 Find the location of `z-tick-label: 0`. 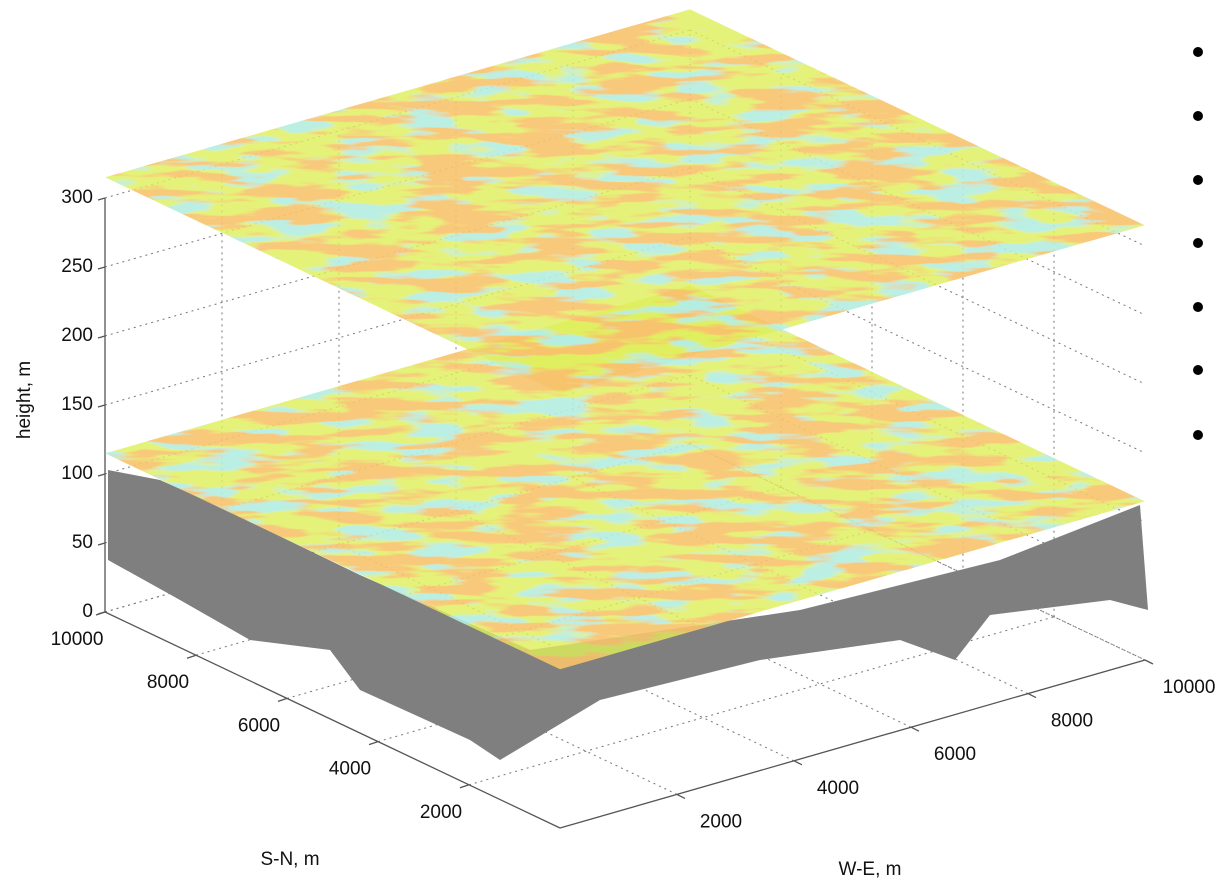

z-tick-label: 0 is located at coordinates (87, 611).